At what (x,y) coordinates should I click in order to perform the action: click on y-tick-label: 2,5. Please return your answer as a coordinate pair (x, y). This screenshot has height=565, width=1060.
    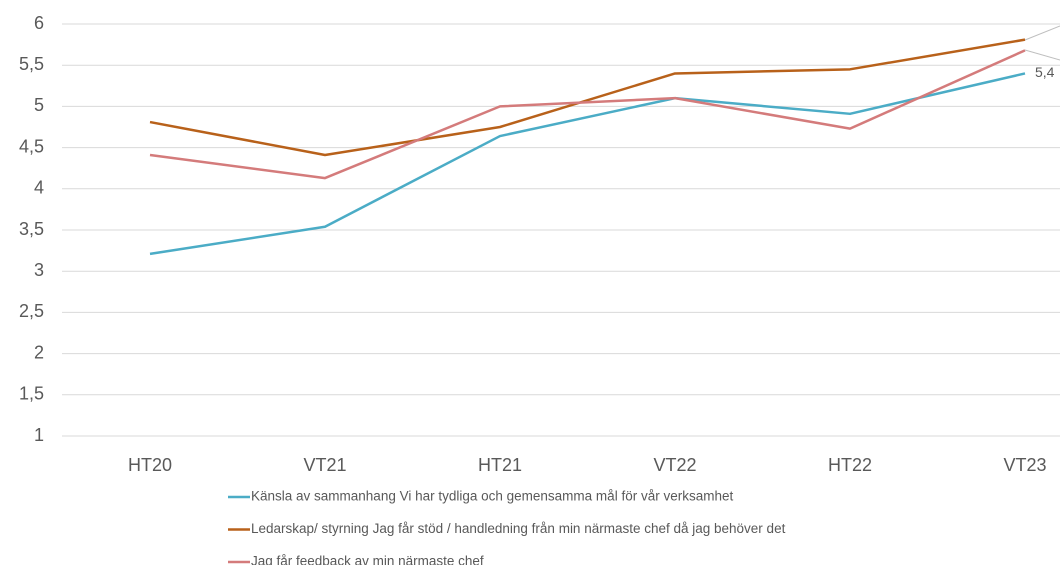
    Looking at the image, I should click on (31, 311).